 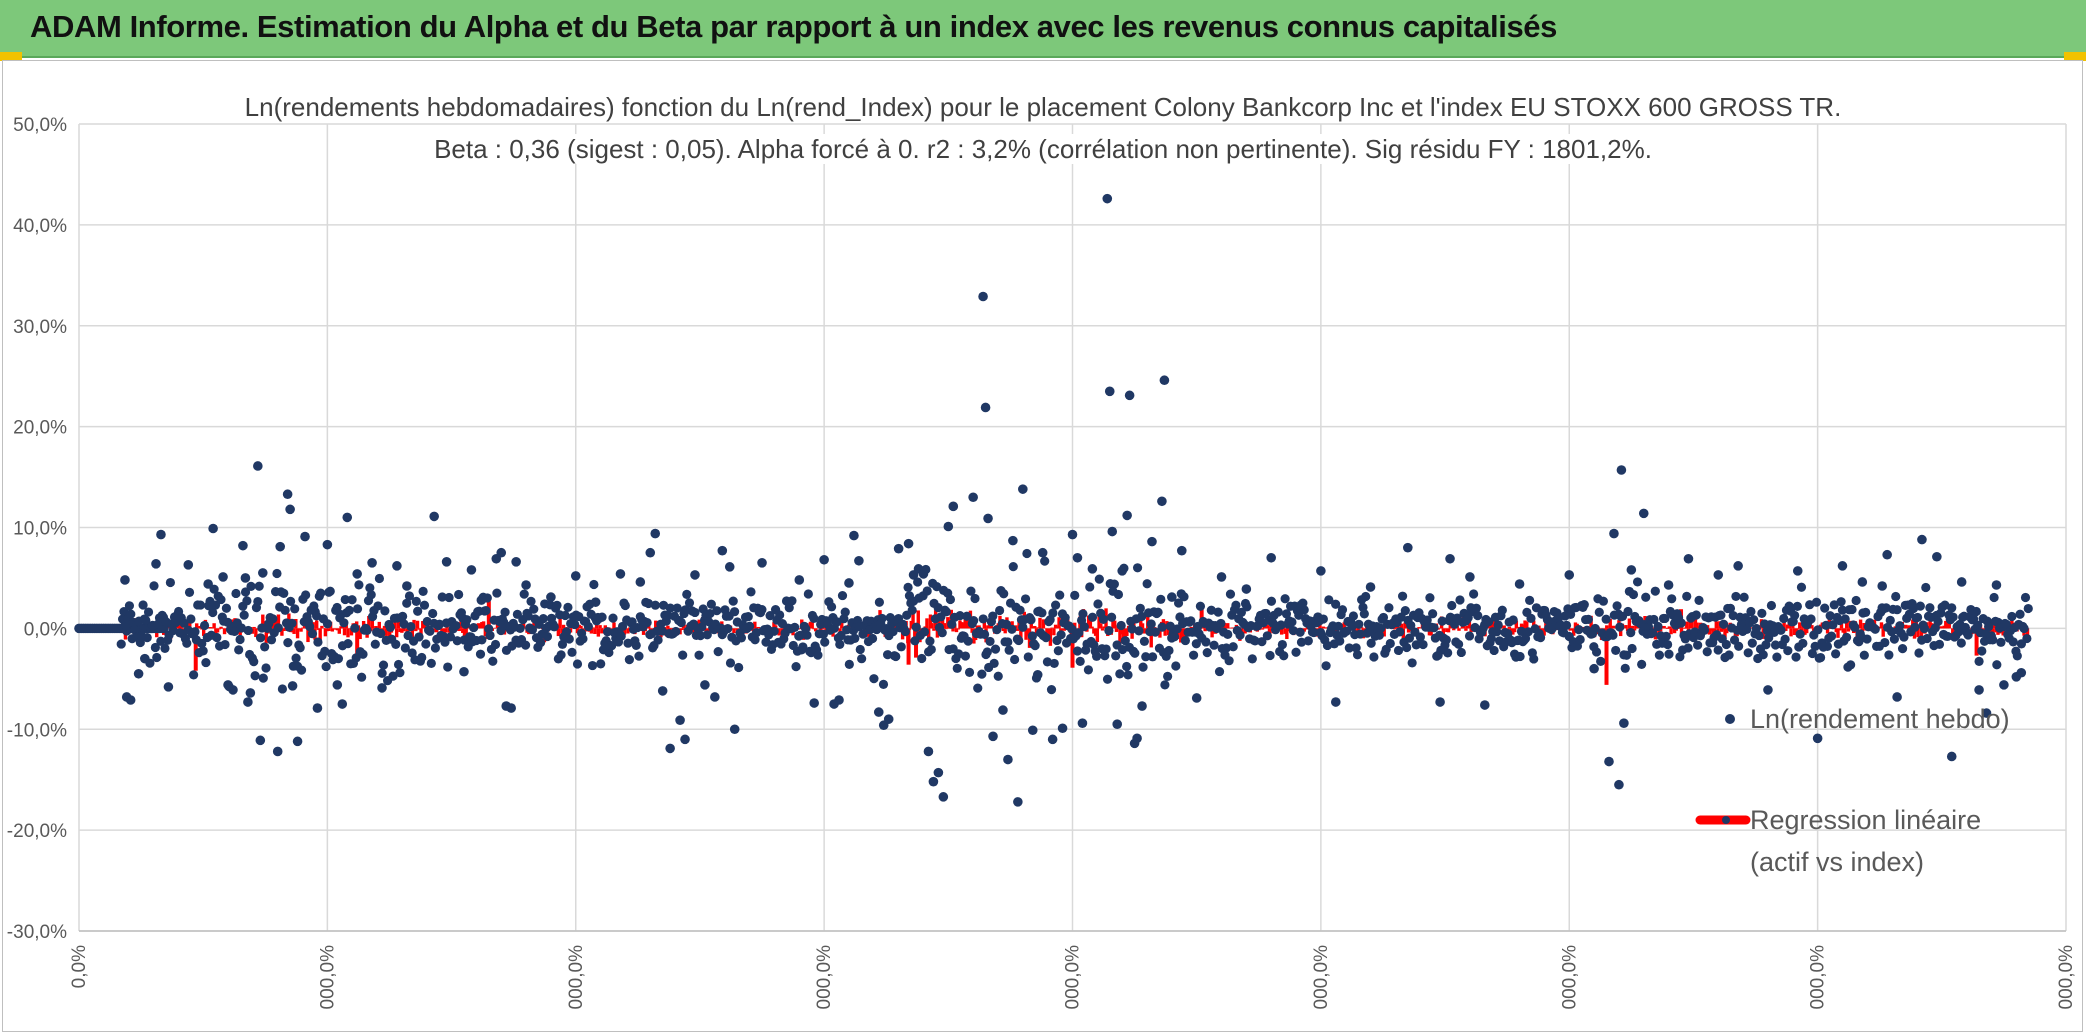 What do you see at coordinates (11, 56) in the screenshot?
I see `corner-marker-left` at bounding box center [11, 56].